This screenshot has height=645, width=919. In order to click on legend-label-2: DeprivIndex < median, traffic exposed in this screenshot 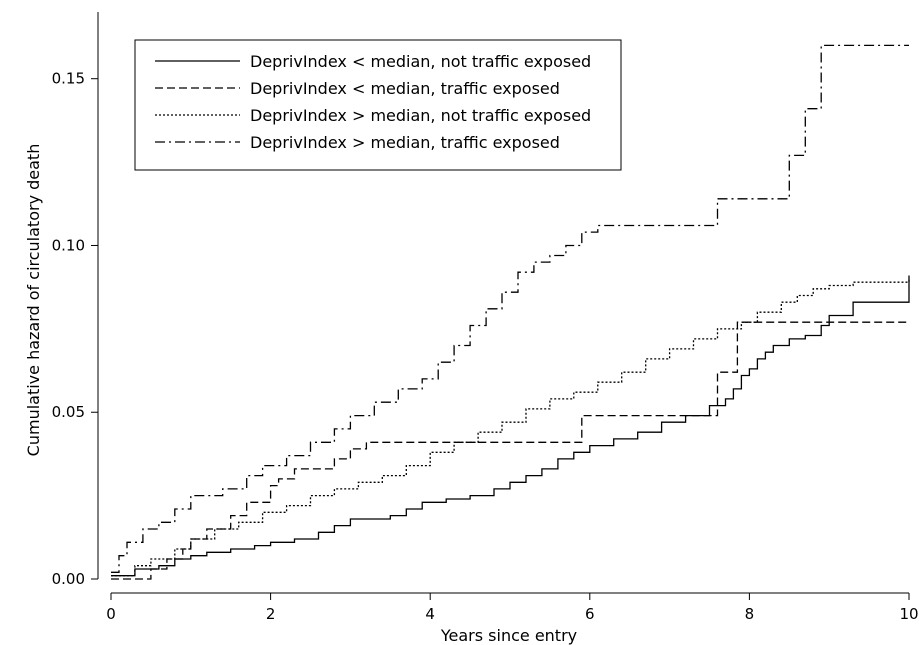, I will do `click(405, 88)`.